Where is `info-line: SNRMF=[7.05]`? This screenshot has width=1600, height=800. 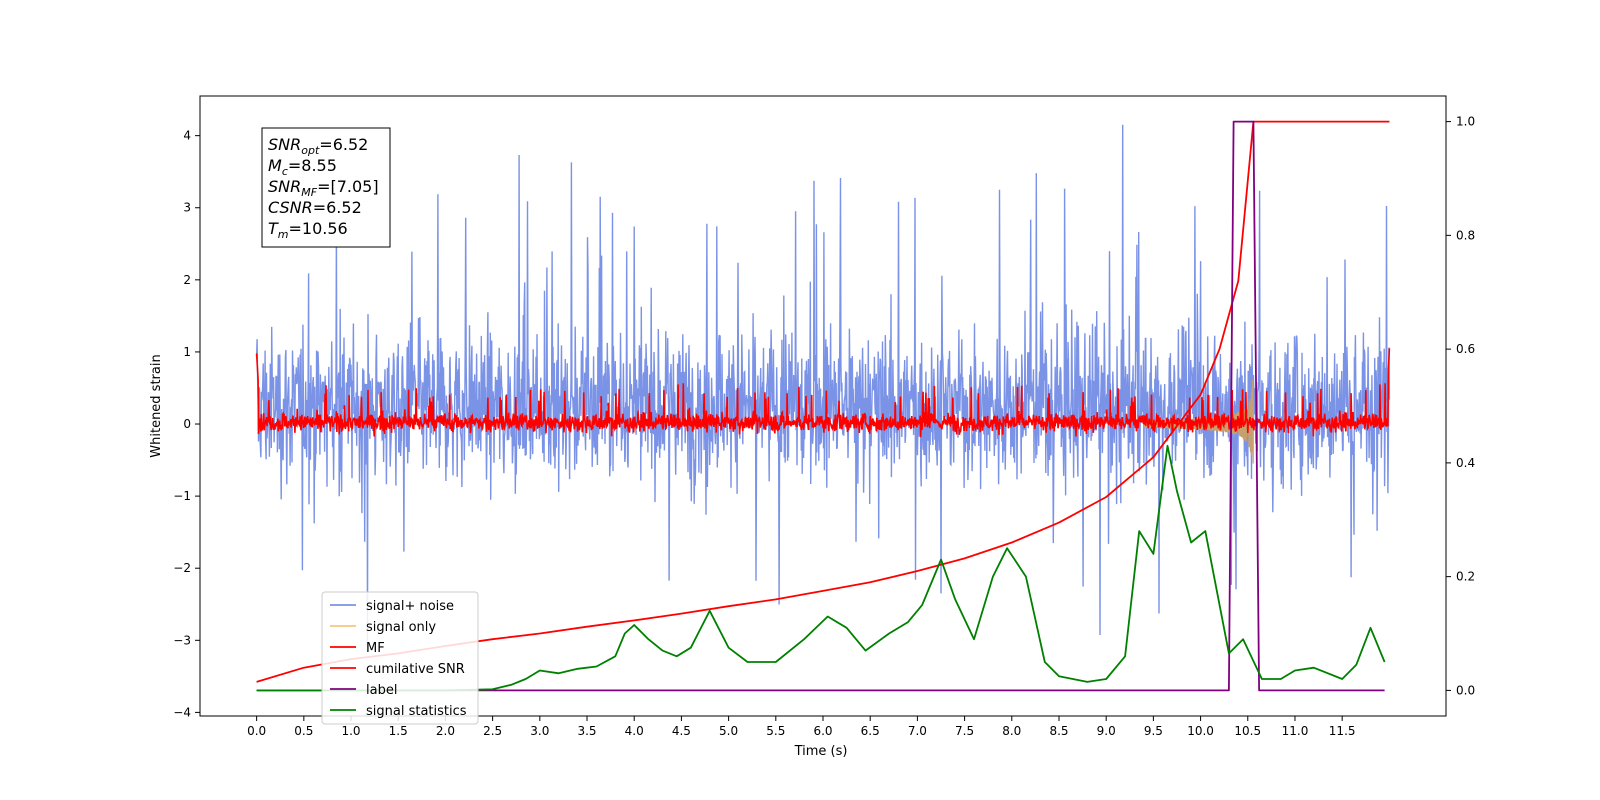 info-line: SNRMF=[7.05] is located at coordinates (323, 188).